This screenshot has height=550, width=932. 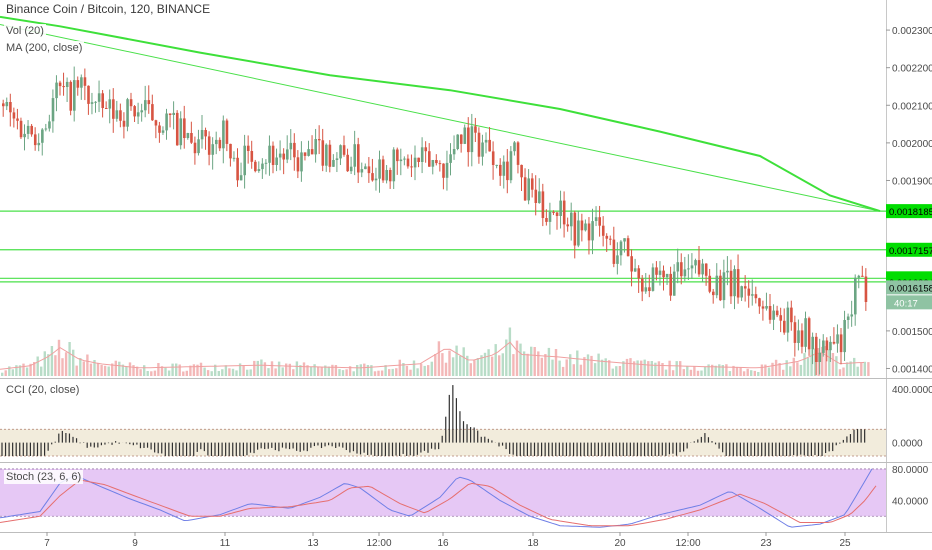 What do you see at coordinates (906, 303) in the screenshot?
I see `countdown-label: 40:17` at bounding box center [906, 303].